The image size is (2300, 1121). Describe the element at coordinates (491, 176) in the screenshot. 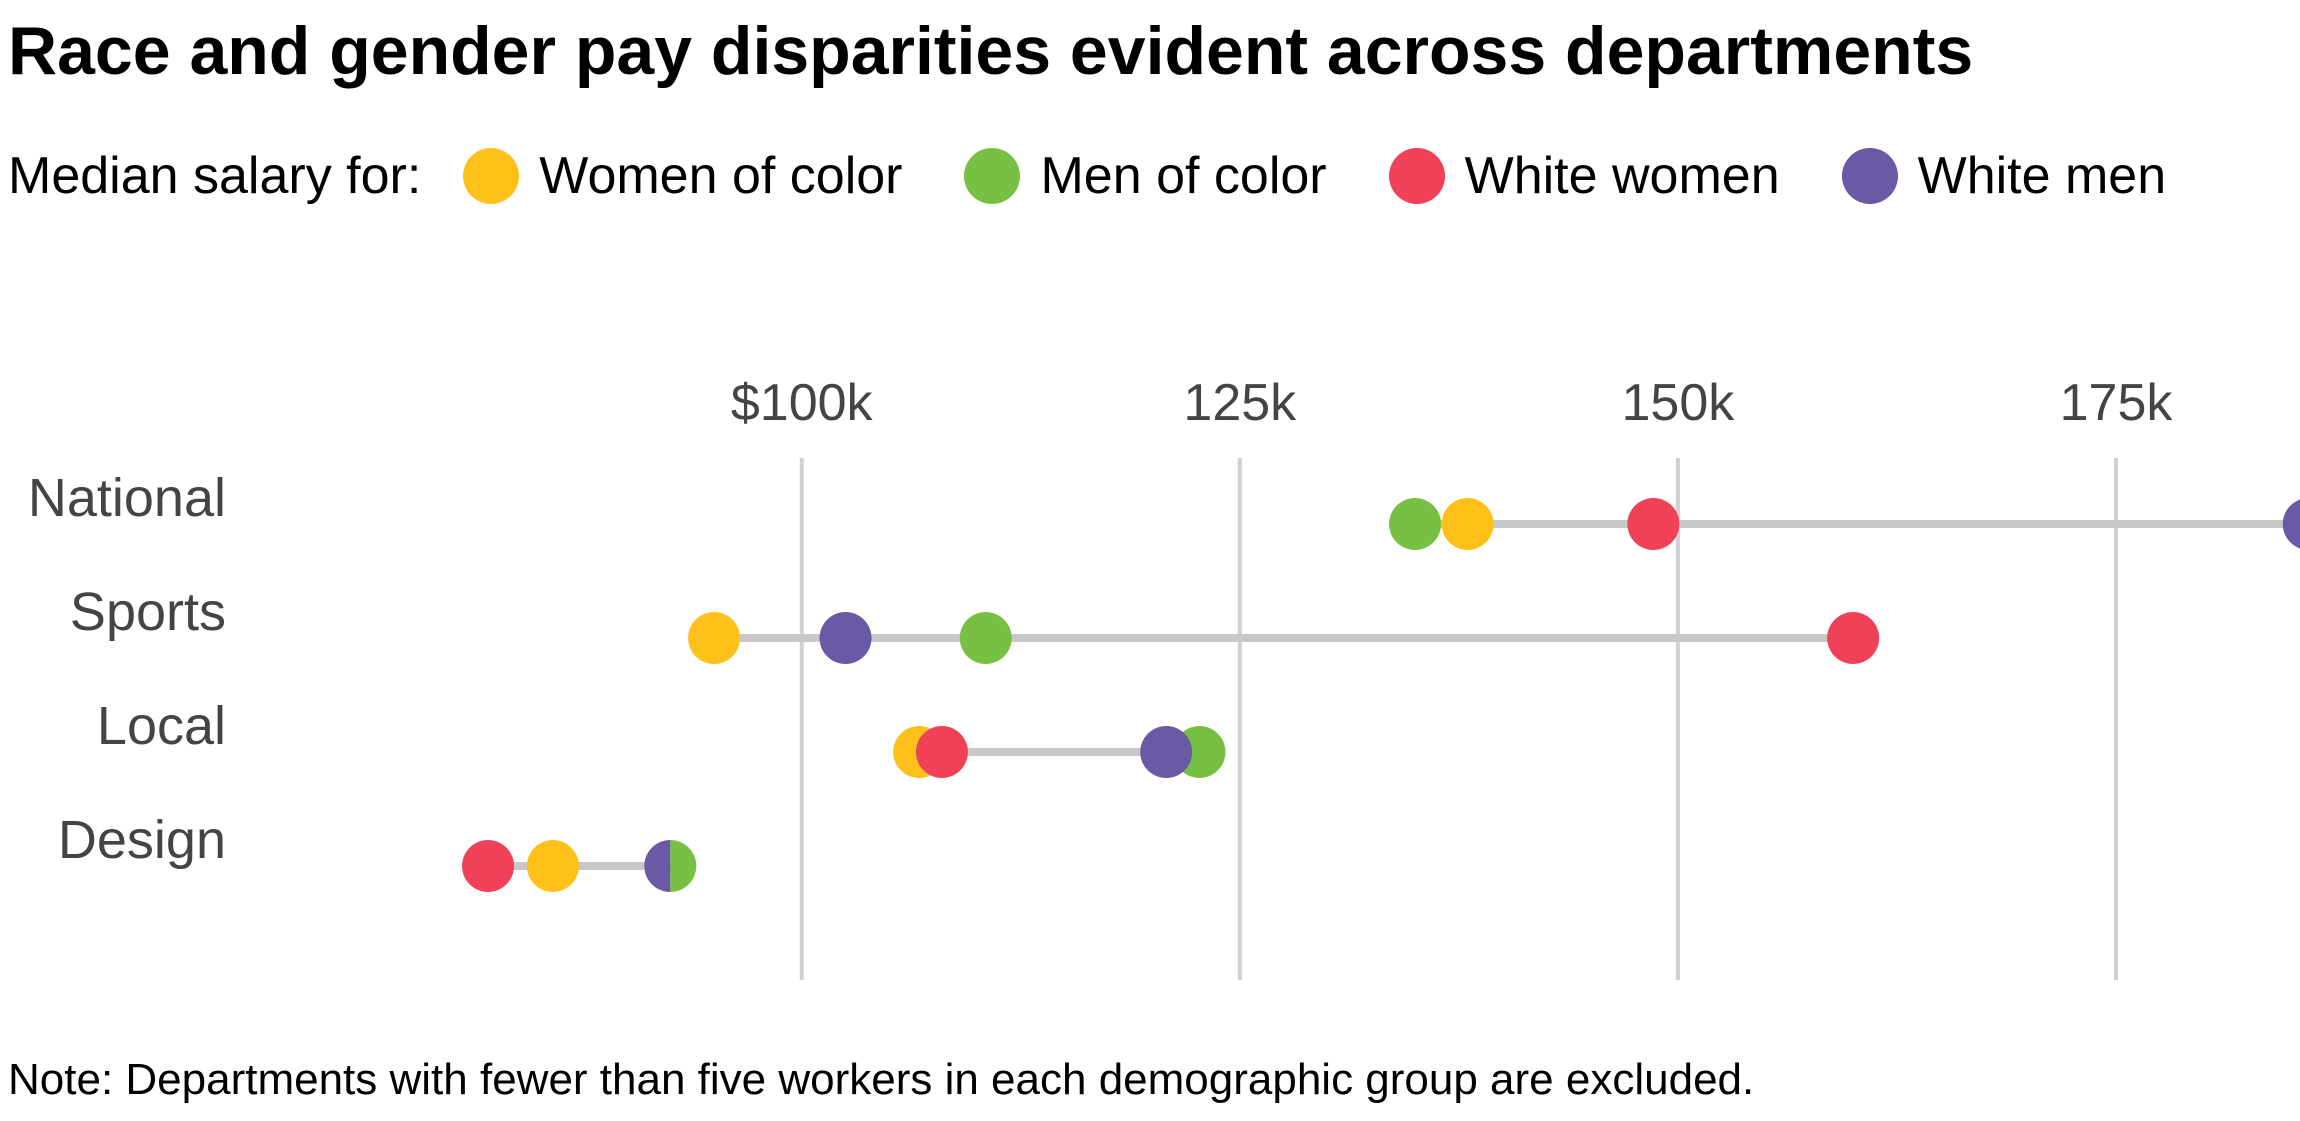

I see `legend-swatch-women-of-color` at that location.